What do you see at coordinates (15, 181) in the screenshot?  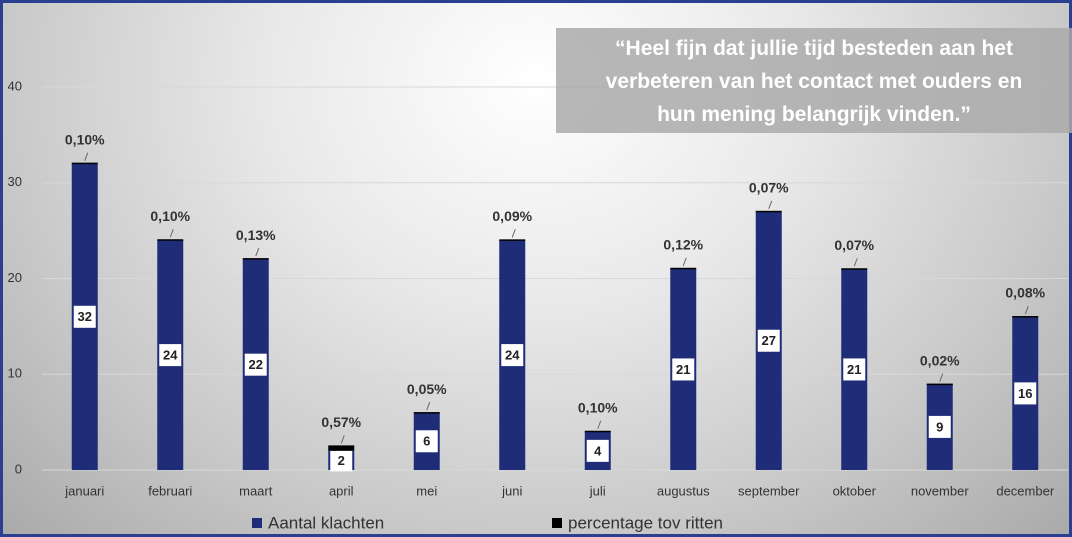 I see `y-tick-label: 30` at bounding box center [15, 181].